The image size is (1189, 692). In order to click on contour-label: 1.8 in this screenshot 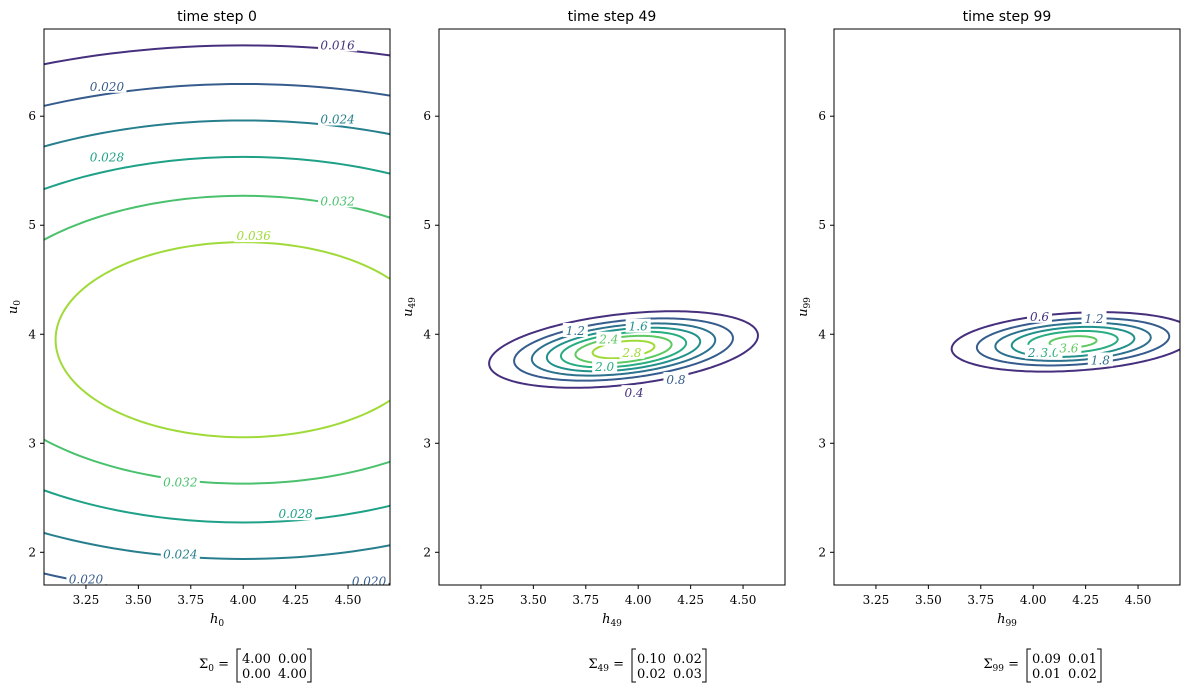, I will do `click(1100, 360)`.